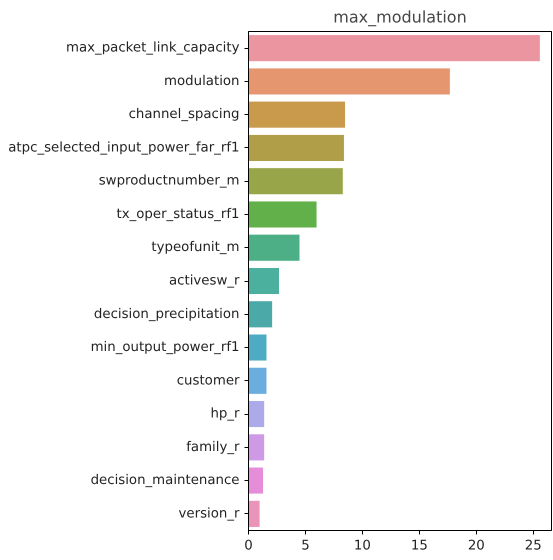  What do you see at coordinates (178, 214) in the screenshot?
I see `y-tick-label: tx_oper_status_rf1` at bounding box center [178, 214].